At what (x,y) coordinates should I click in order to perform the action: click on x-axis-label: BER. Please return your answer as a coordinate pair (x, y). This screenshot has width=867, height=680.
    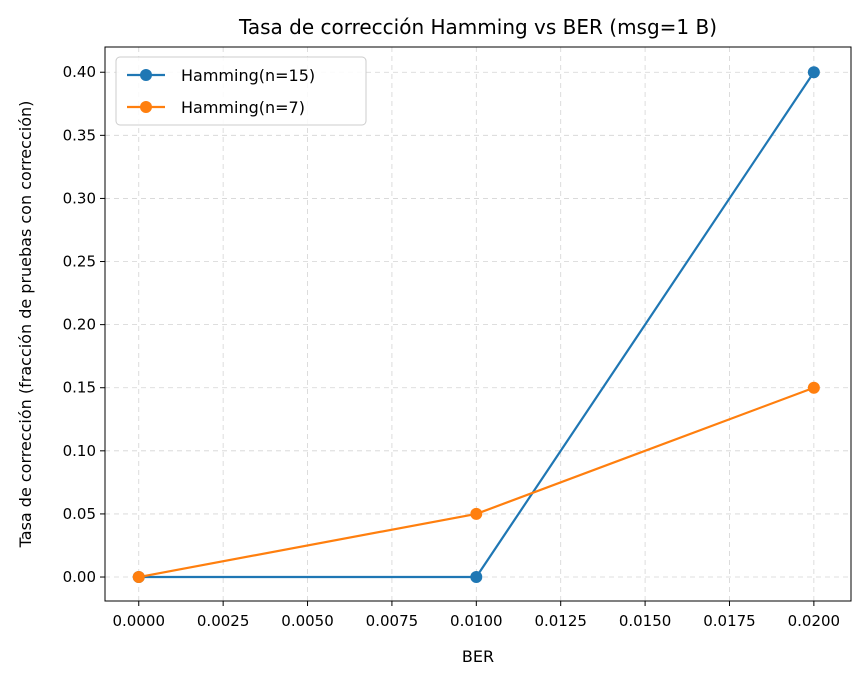
    Looking at the image, I should click on (478, 656).